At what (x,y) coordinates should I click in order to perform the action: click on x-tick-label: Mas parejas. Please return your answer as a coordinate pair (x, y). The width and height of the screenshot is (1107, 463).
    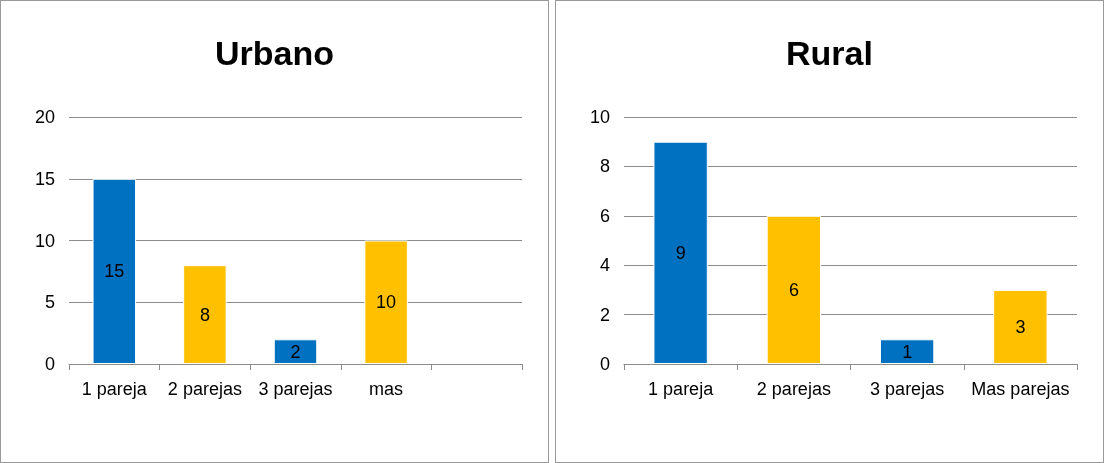
    Looking at the image, I should click on (1020, 389).